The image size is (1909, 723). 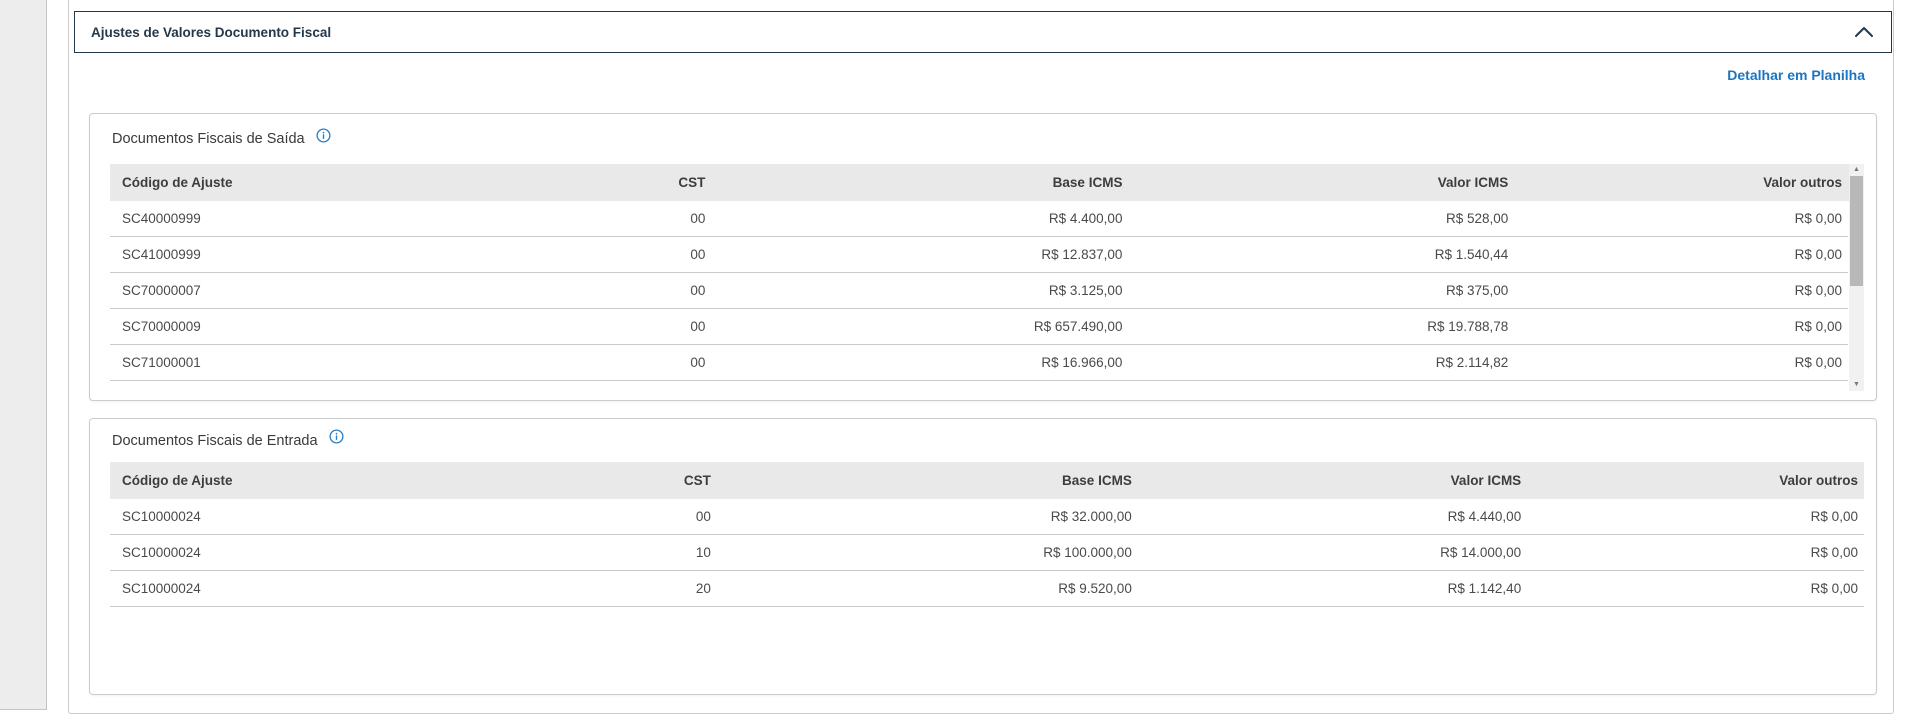 What do you see at coordinates (1477, 290) in the screenshot?
I see `valor-icms-cell: R$ 375,00` at bounding box center [1477, 290].